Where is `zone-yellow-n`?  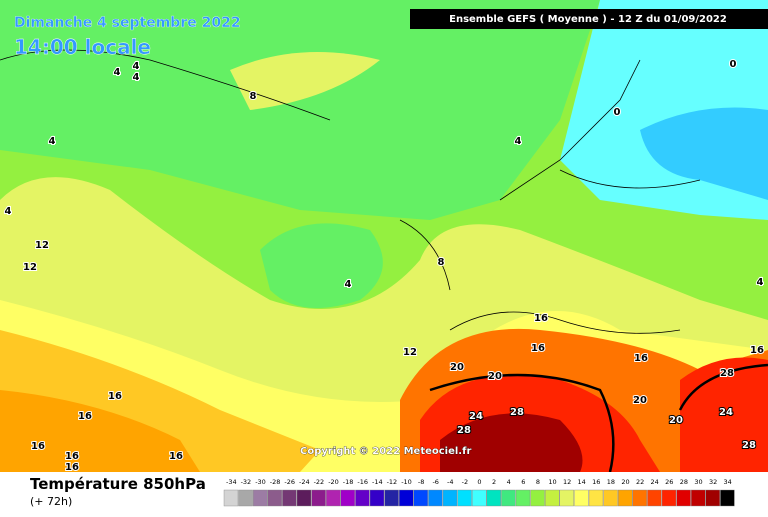
zone-yellow-n is located at coordinates (305, 81).